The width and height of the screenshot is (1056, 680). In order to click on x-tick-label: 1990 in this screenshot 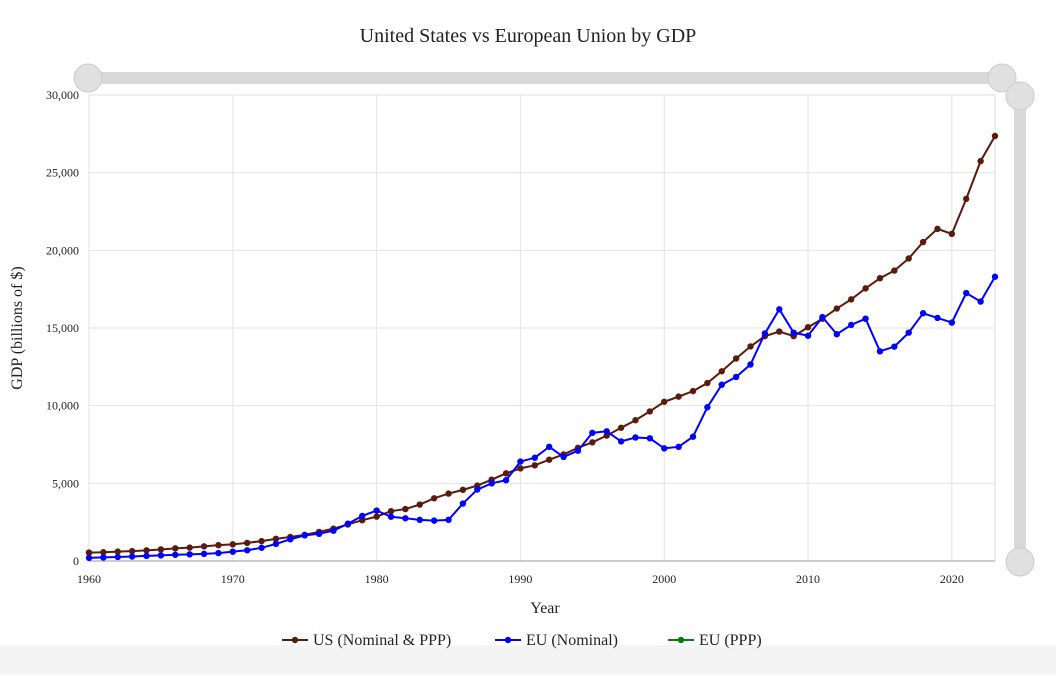, I will do `click(520, 579)`.